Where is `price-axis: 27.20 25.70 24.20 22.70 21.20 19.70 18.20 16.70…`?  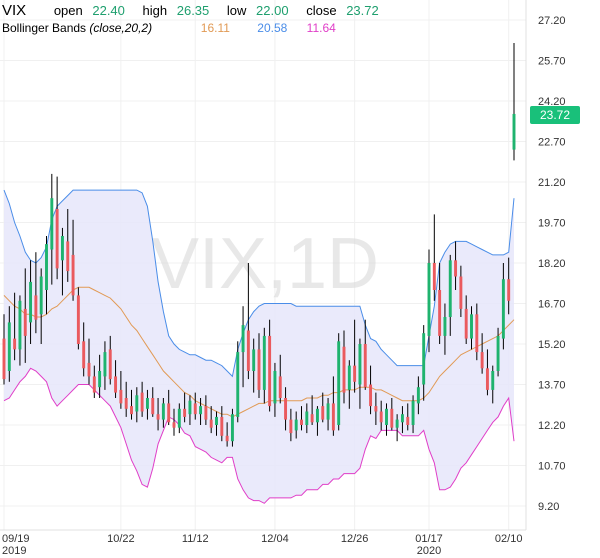 price-axis: 27.20 25.70 24.20 22.70 21.20 19.70 18.20 16.70… is located at coordinates (552, 264).